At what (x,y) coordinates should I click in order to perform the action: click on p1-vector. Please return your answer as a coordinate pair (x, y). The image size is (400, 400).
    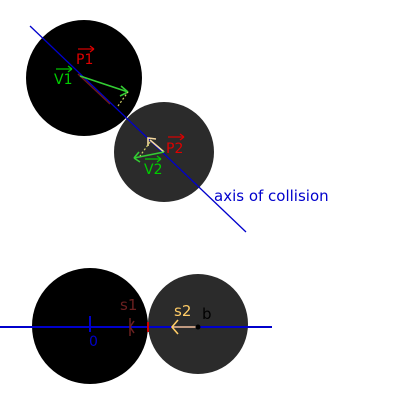
    Looking at the image, I should click on (94, 89).